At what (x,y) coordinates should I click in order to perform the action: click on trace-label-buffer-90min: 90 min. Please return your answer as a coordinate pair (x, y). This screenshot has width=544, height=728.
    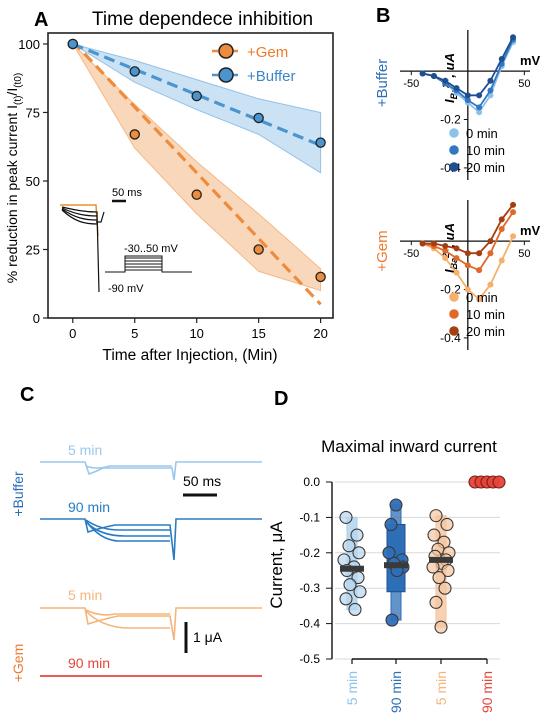
    Looking at the image, I should click on (89, 507).